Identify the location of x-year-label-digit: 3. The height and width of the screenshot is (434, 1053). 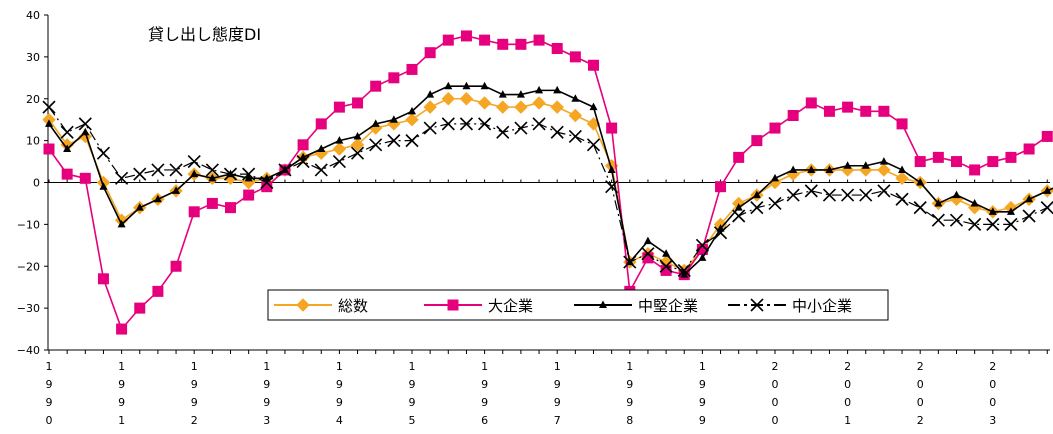
(266, 420).